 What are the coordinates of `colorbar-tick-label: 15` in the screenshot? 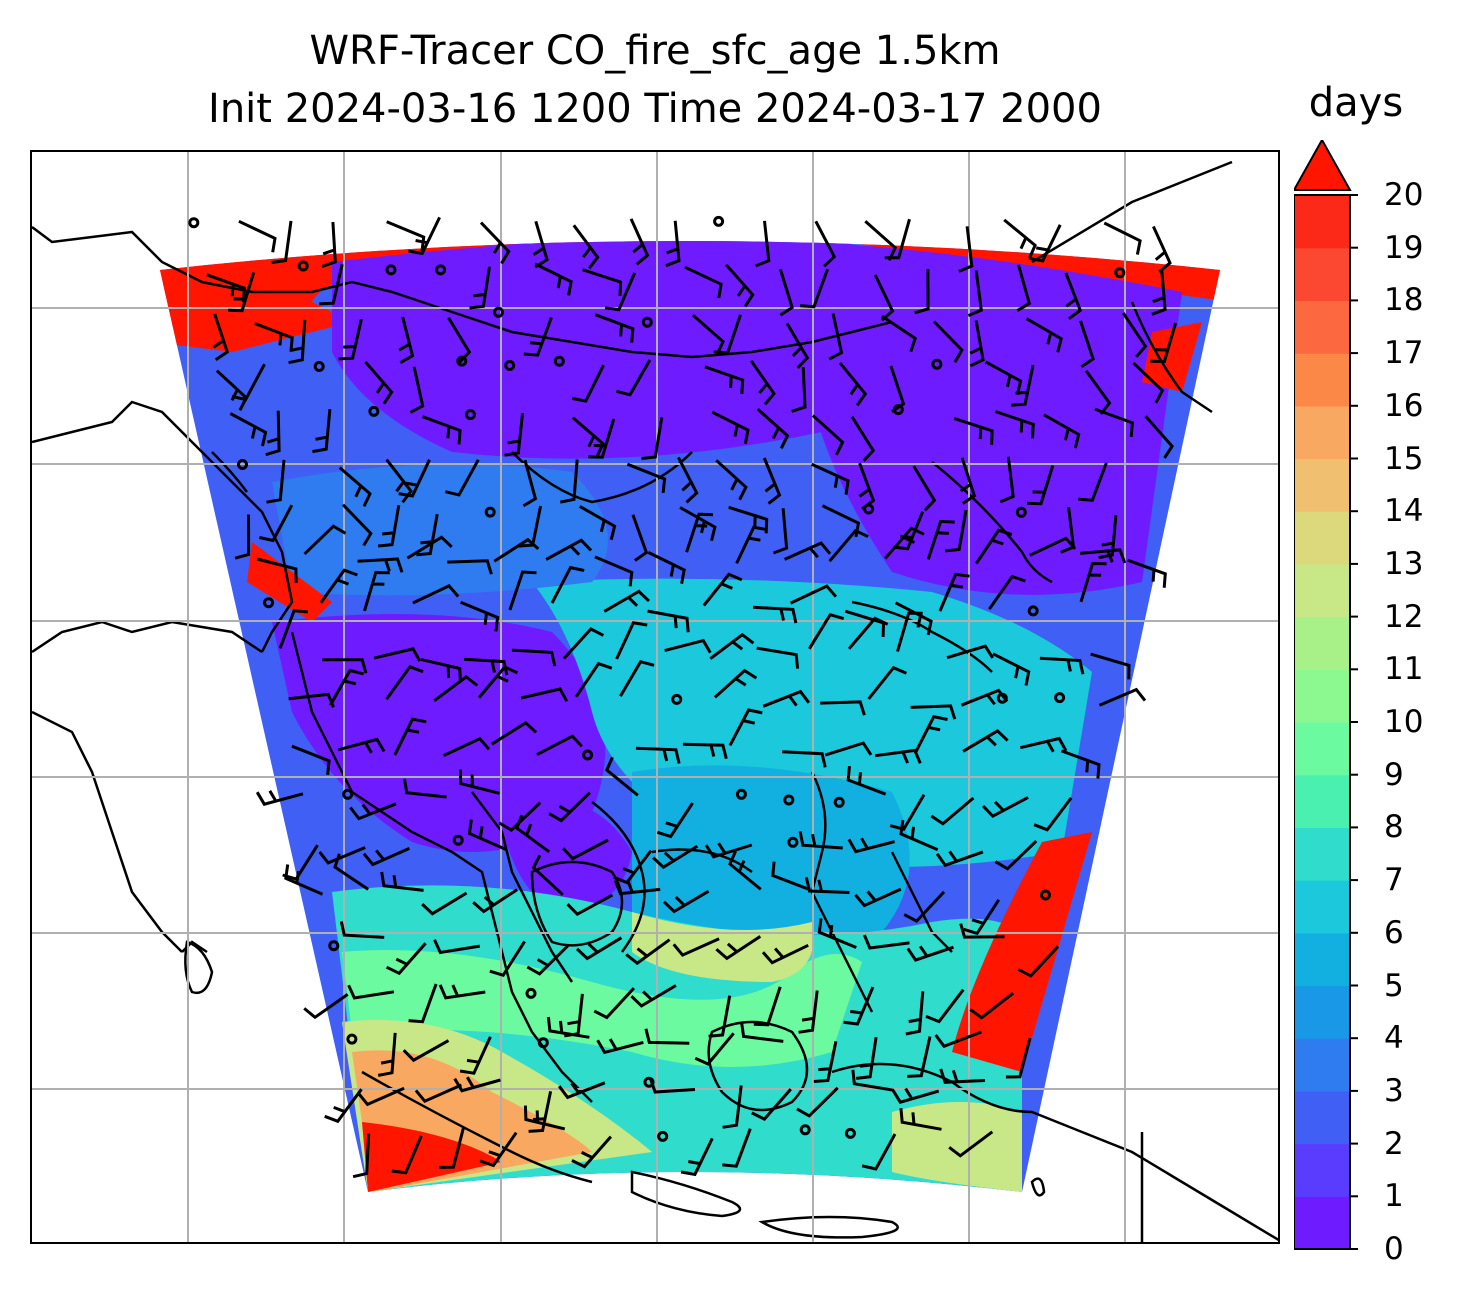 It's located at (1404, 458).